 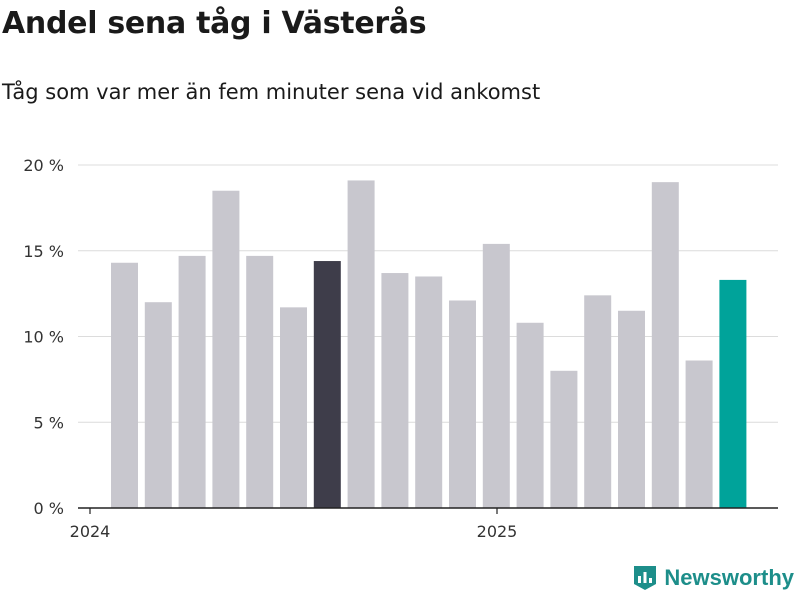 I want to click on y-tick-label: 10 %, so click(x=43, y=337).